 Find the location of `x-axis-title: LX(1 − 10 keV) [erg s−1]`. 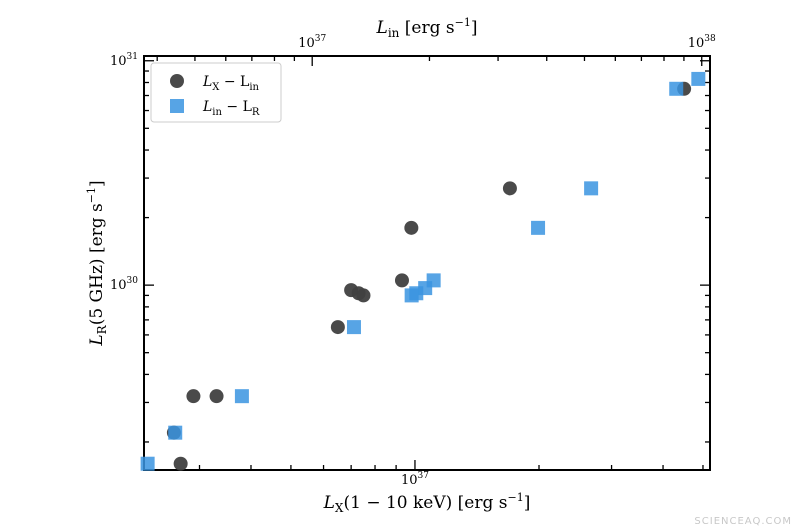

x-axis-title: LX(1 − 10 keV) [erg s−1] is located at coordinates (427, 503).